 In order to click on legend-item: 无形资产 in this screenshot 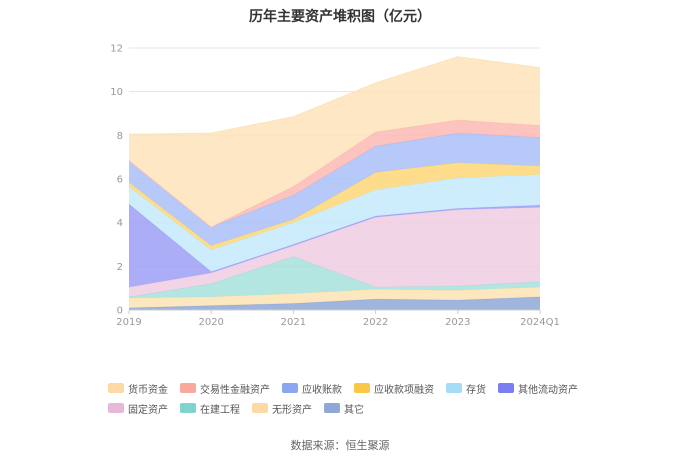, I will do `click(282, 408)`.